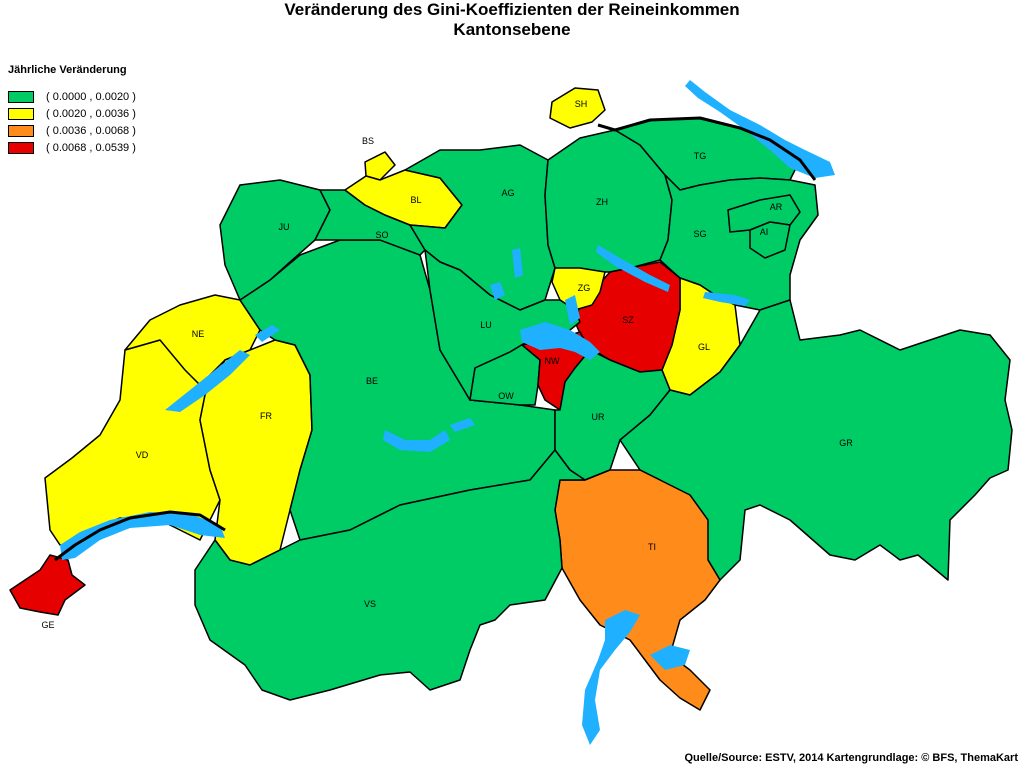 Image resolution: width=1024 pixels, height=768 pixels. Describe the element at coordinates (380, 166) in the screenshot. I see `canton-bs` at that location.